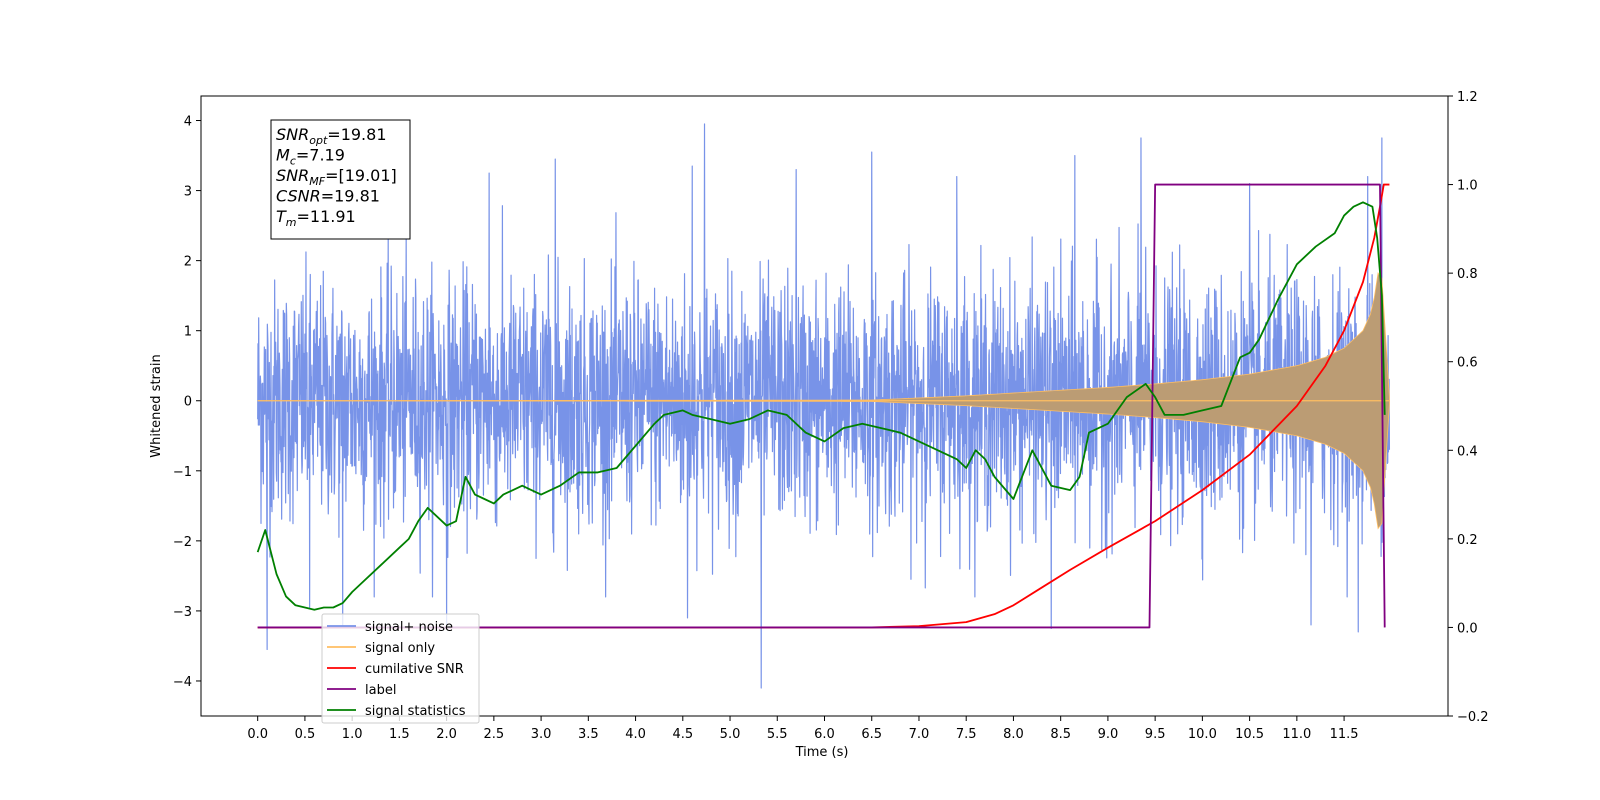  I want to click on x-tick-label: 2.0, so click(446, 734).